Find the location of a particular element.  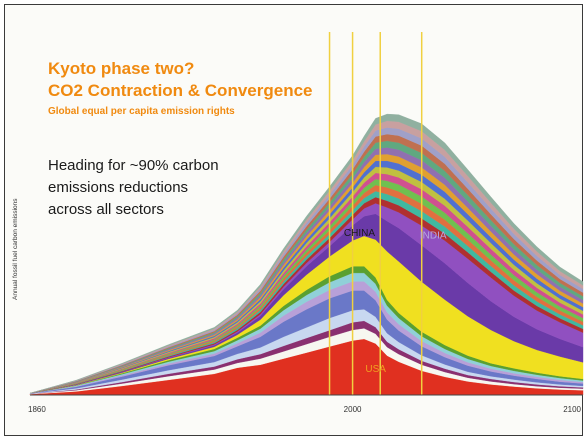

x-tick-label-1860: 1860 is located at coordinates (37, 409).